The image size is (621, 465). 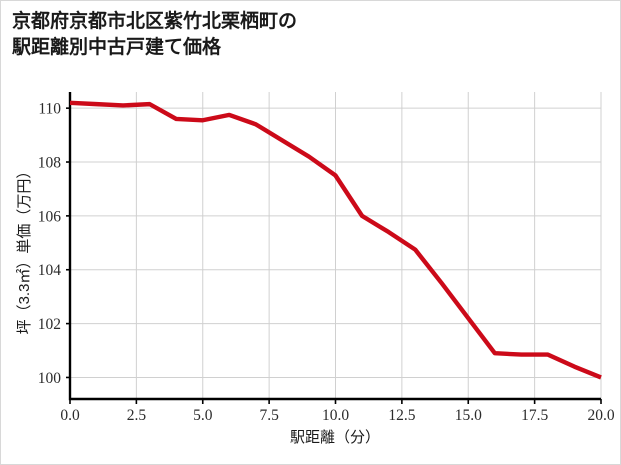 What do you see at coordinates (50, 244) in the screenshot?
I see `y-tick-labels: 100 102 104 106 108 110` at bounding box center [50, 244].